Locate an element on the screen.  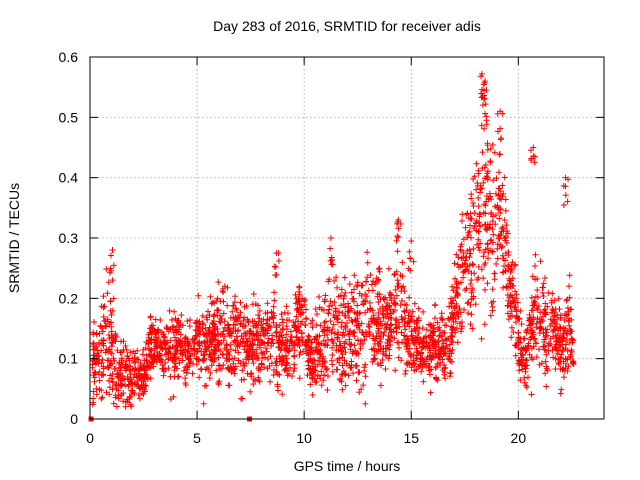
x-tick-label: 5 is located at coordinates (197, 438).